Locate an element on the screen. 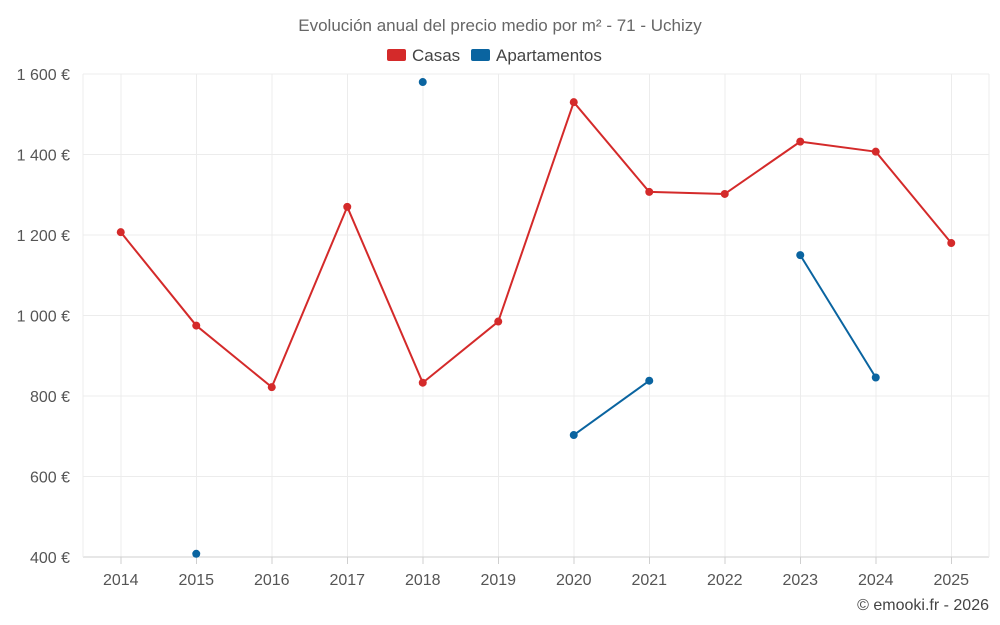  data-point-casas-2025 is located at coordinates (951, 243).